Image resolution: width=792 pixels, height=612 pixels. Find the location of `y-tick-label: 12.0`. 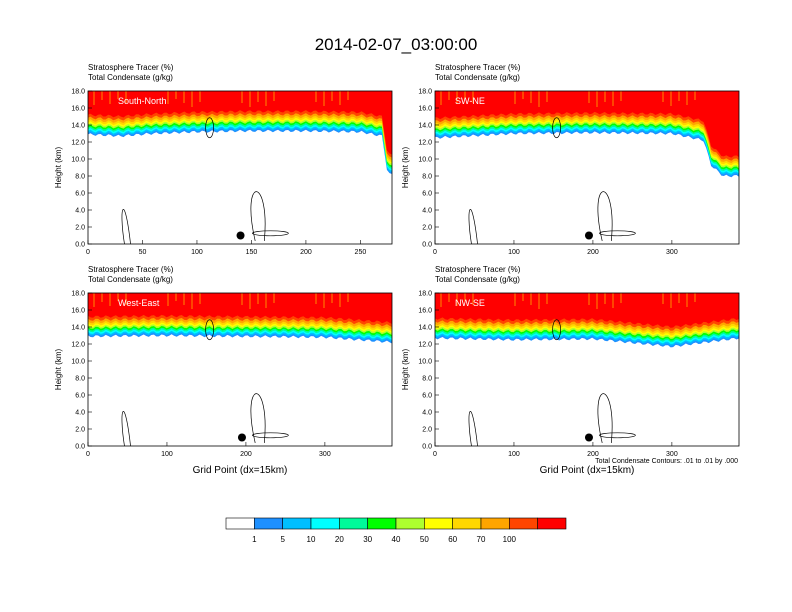

y-tick-label: 12.0 is located at coordinates (425, 143).